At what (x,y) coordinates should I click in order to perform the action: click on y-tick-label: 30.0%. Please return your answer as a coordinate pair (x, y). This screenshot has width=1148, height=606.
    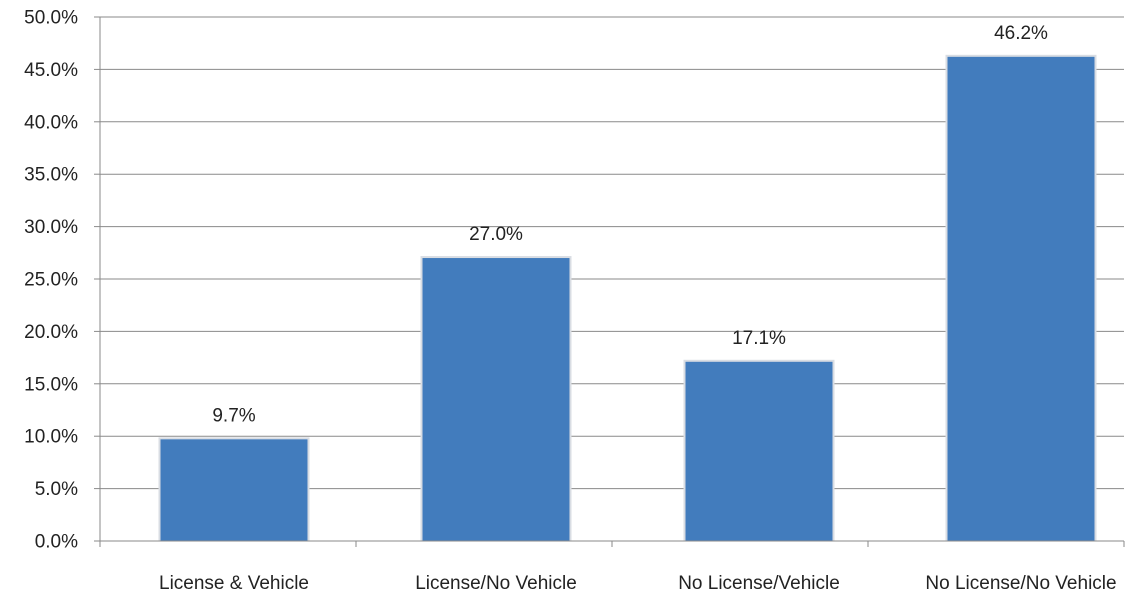
    Looking at the image, I should click on (51, 227).